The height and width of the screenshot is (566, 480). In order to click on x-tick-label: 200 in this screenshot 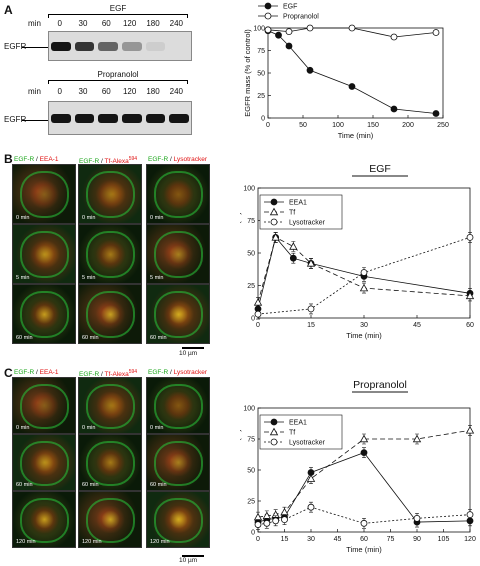, I will do `click(408, 125)`.